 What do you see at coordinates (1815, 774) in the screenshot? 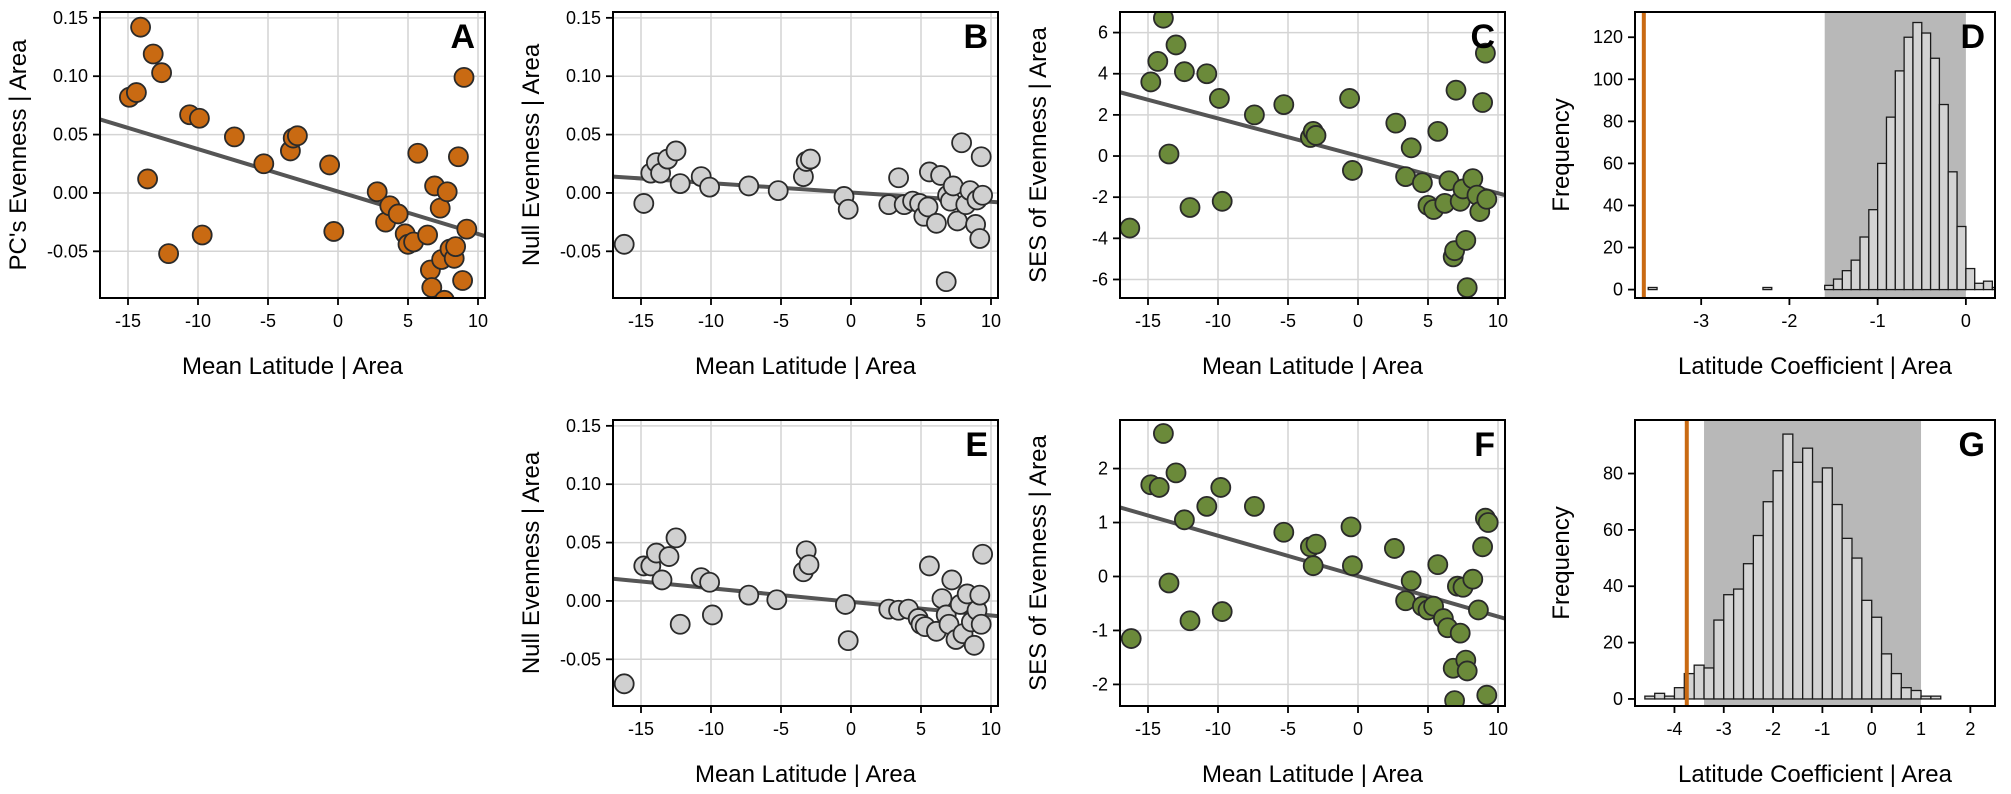
I see `x-axis-label: Latitude Coefficient | Area` at bounding box center [1815, 774].